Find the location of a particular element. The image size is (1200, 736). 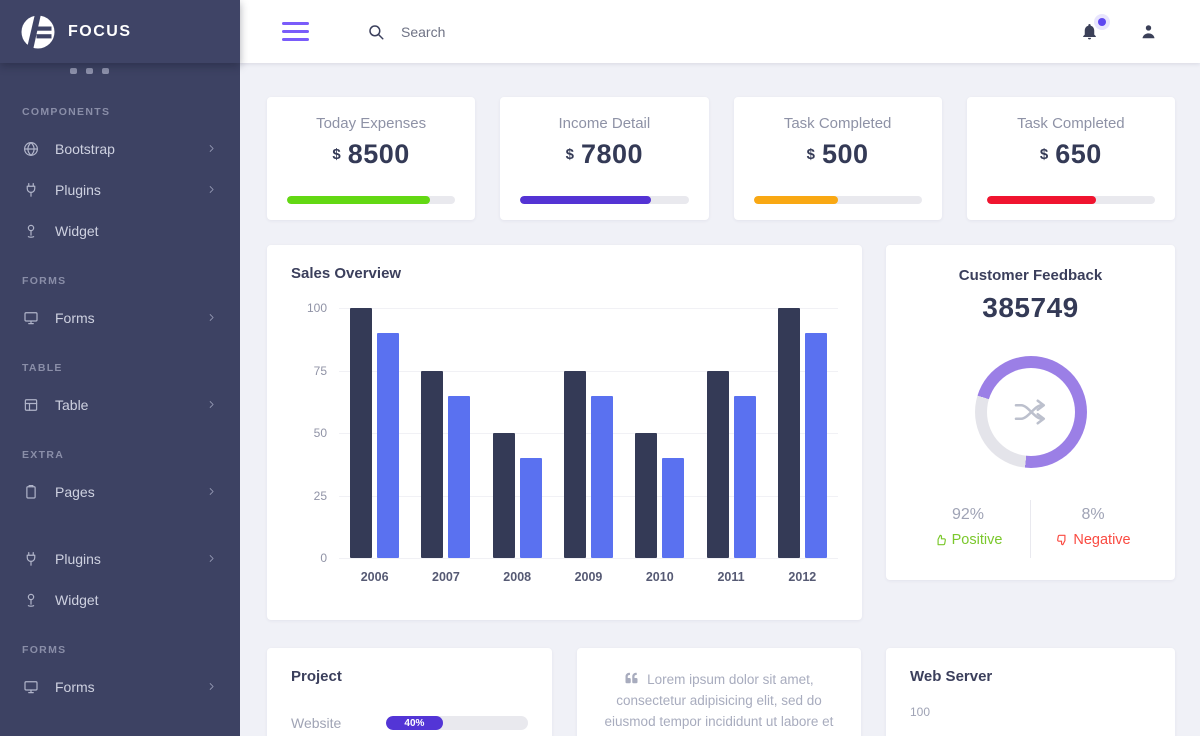

stat-card-task-completed: Task Completed $500 is located at coordinates (837, 158).